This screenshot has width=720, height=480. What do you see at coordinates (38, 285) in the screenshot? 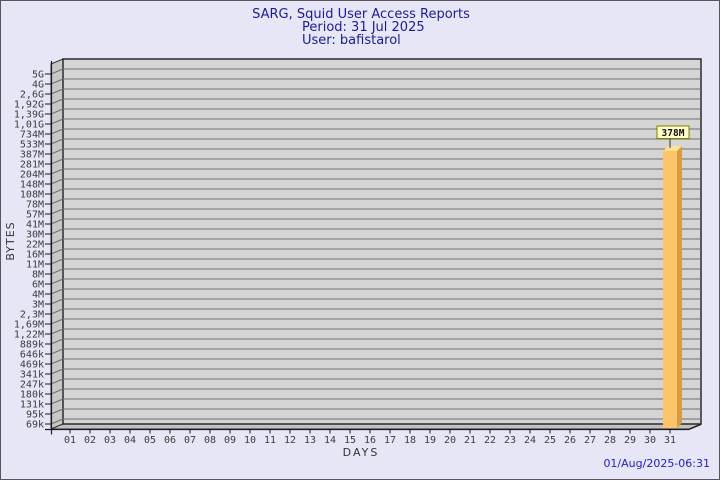
I see `y-tick-label: 6M` at bounding box center [38, 285].